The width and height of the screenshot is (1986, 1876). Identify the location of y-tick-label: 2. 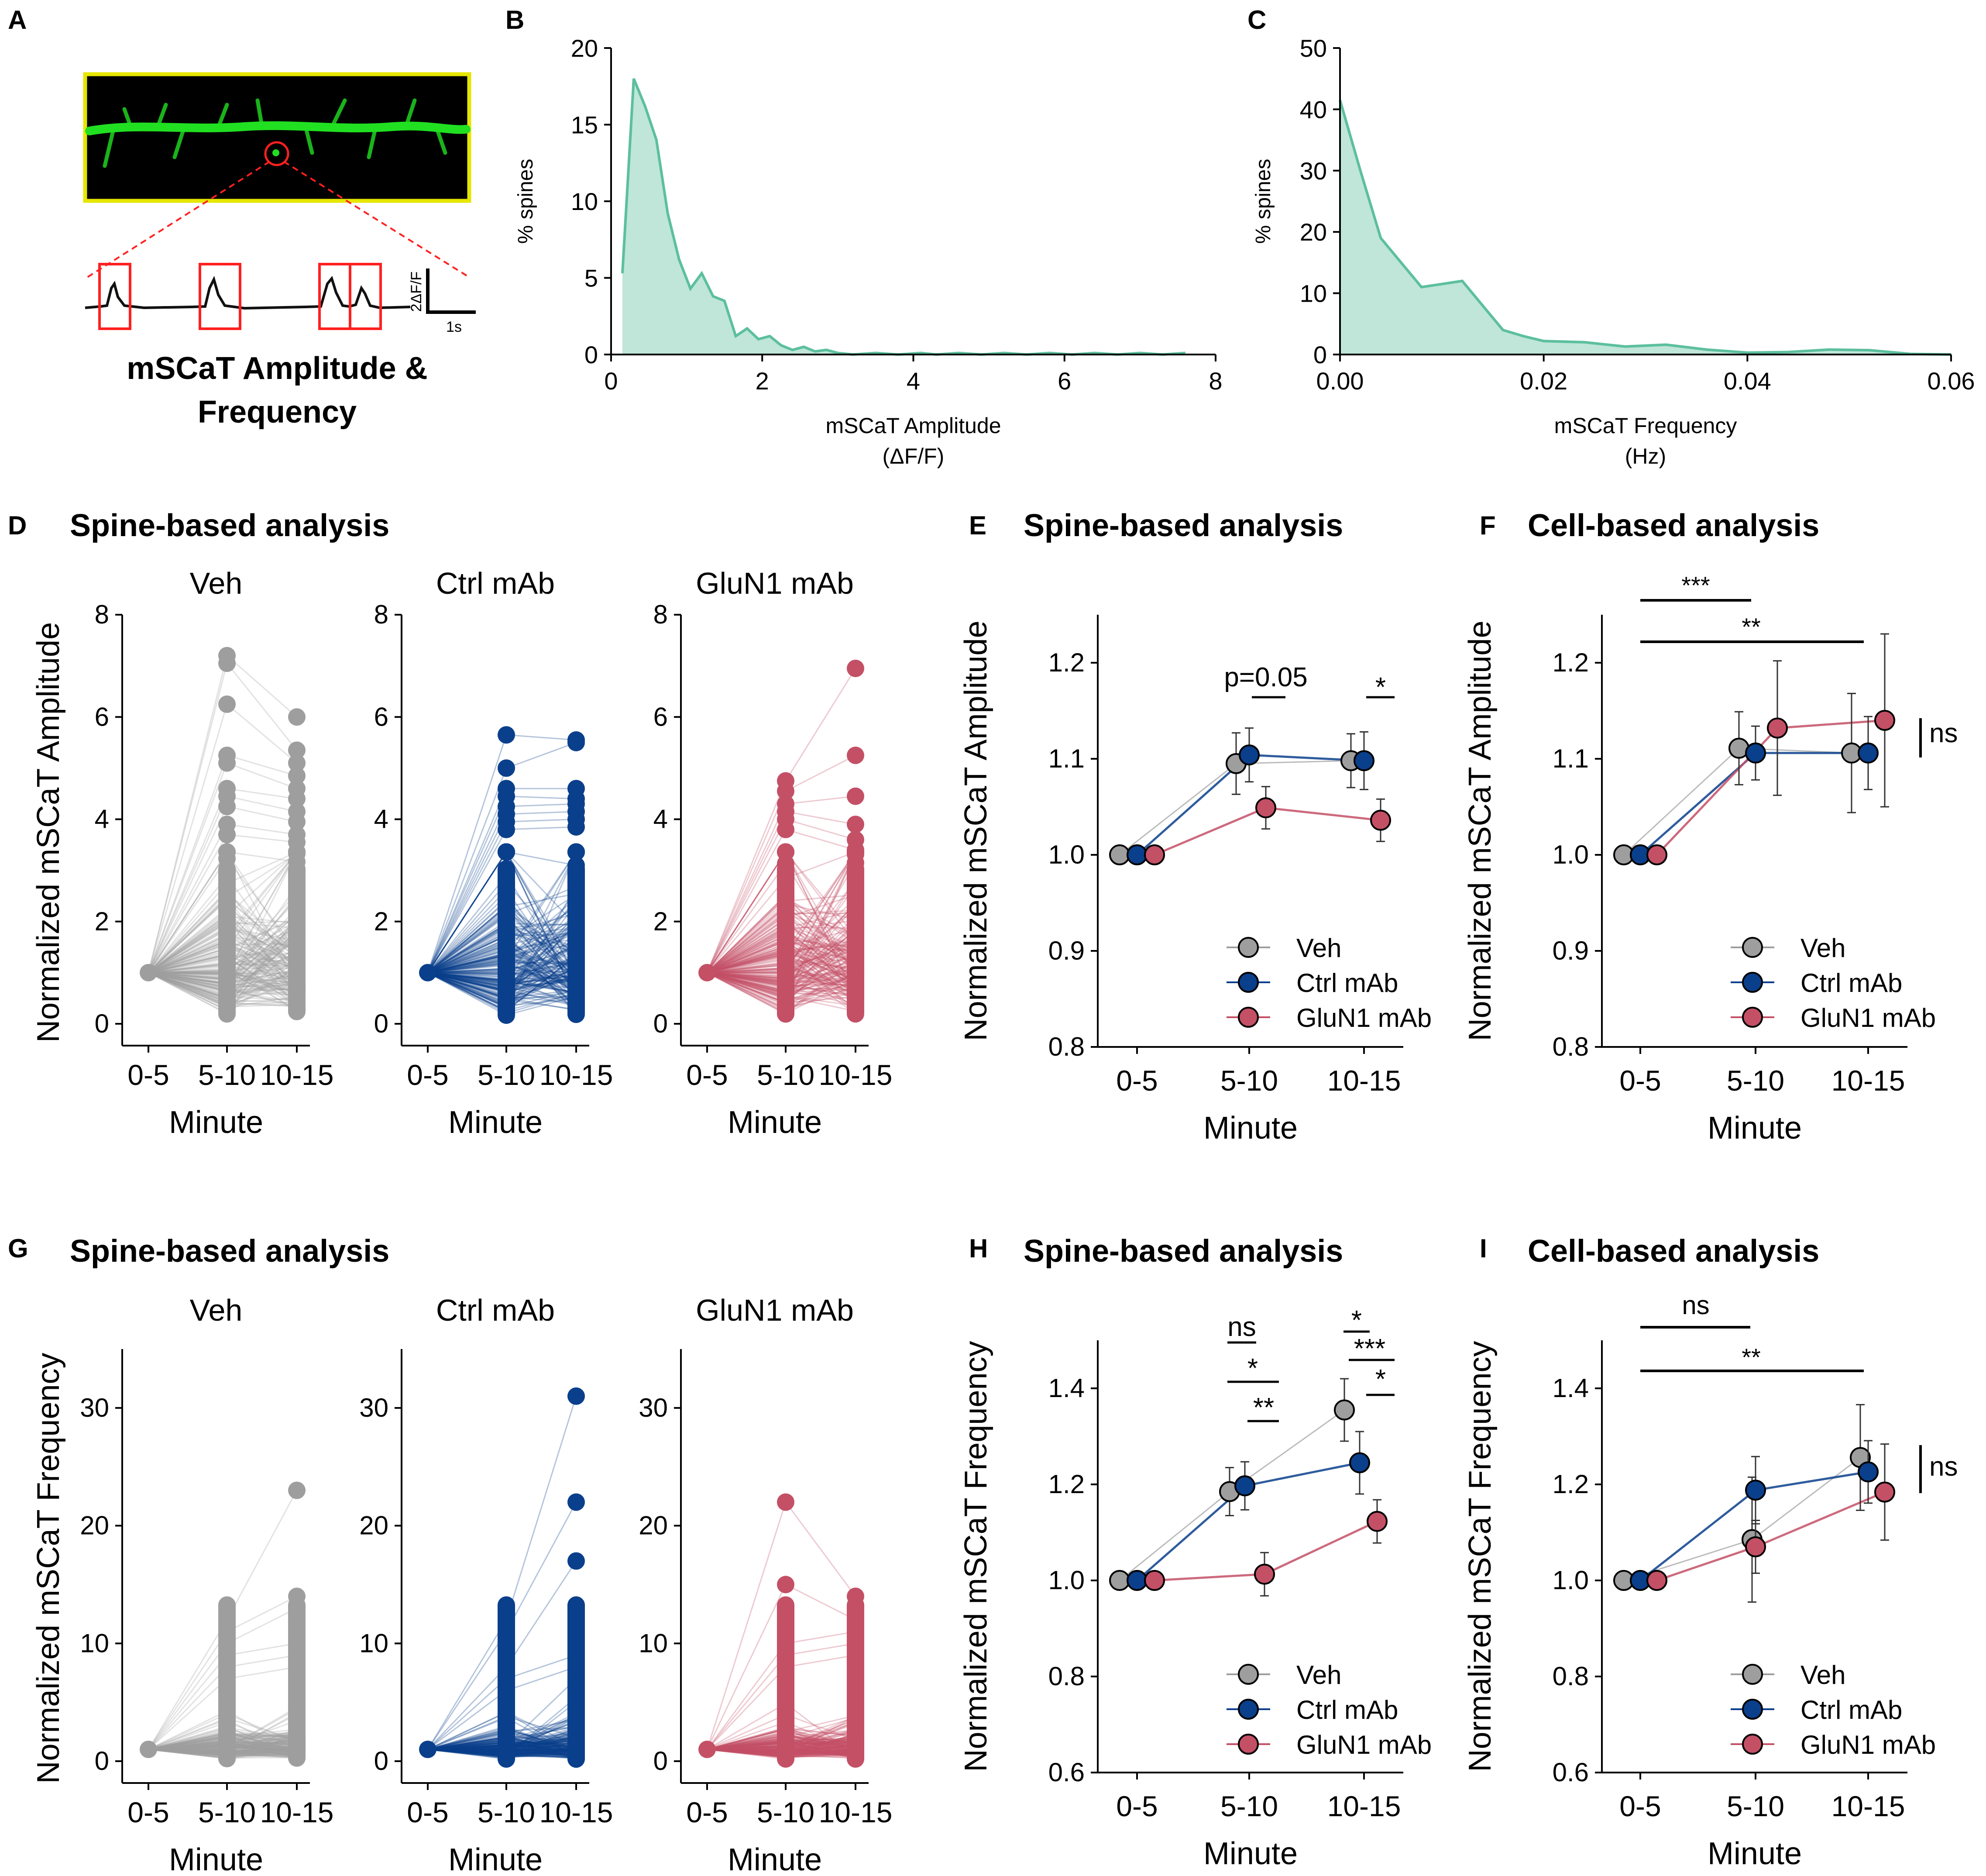
(102, 922).